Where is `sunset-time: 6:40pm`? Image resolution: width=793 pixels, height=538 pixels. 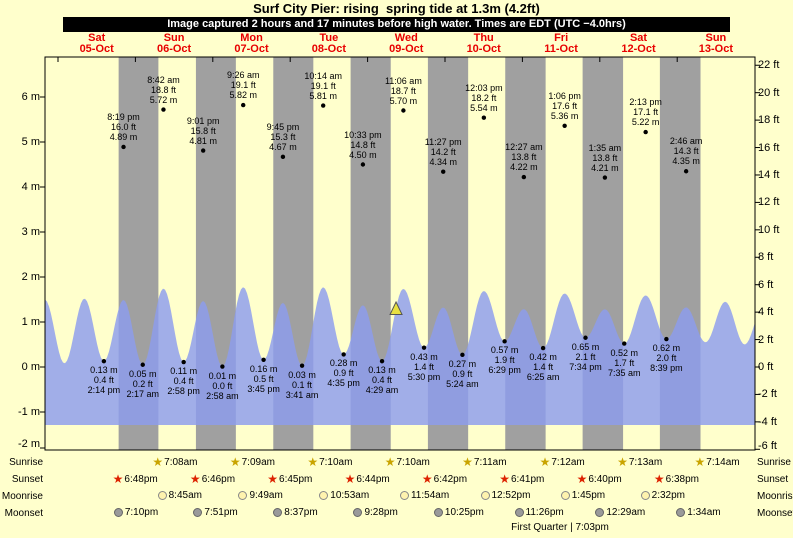
sunset-time: 6:40pm is located at coordinates (605, 479).